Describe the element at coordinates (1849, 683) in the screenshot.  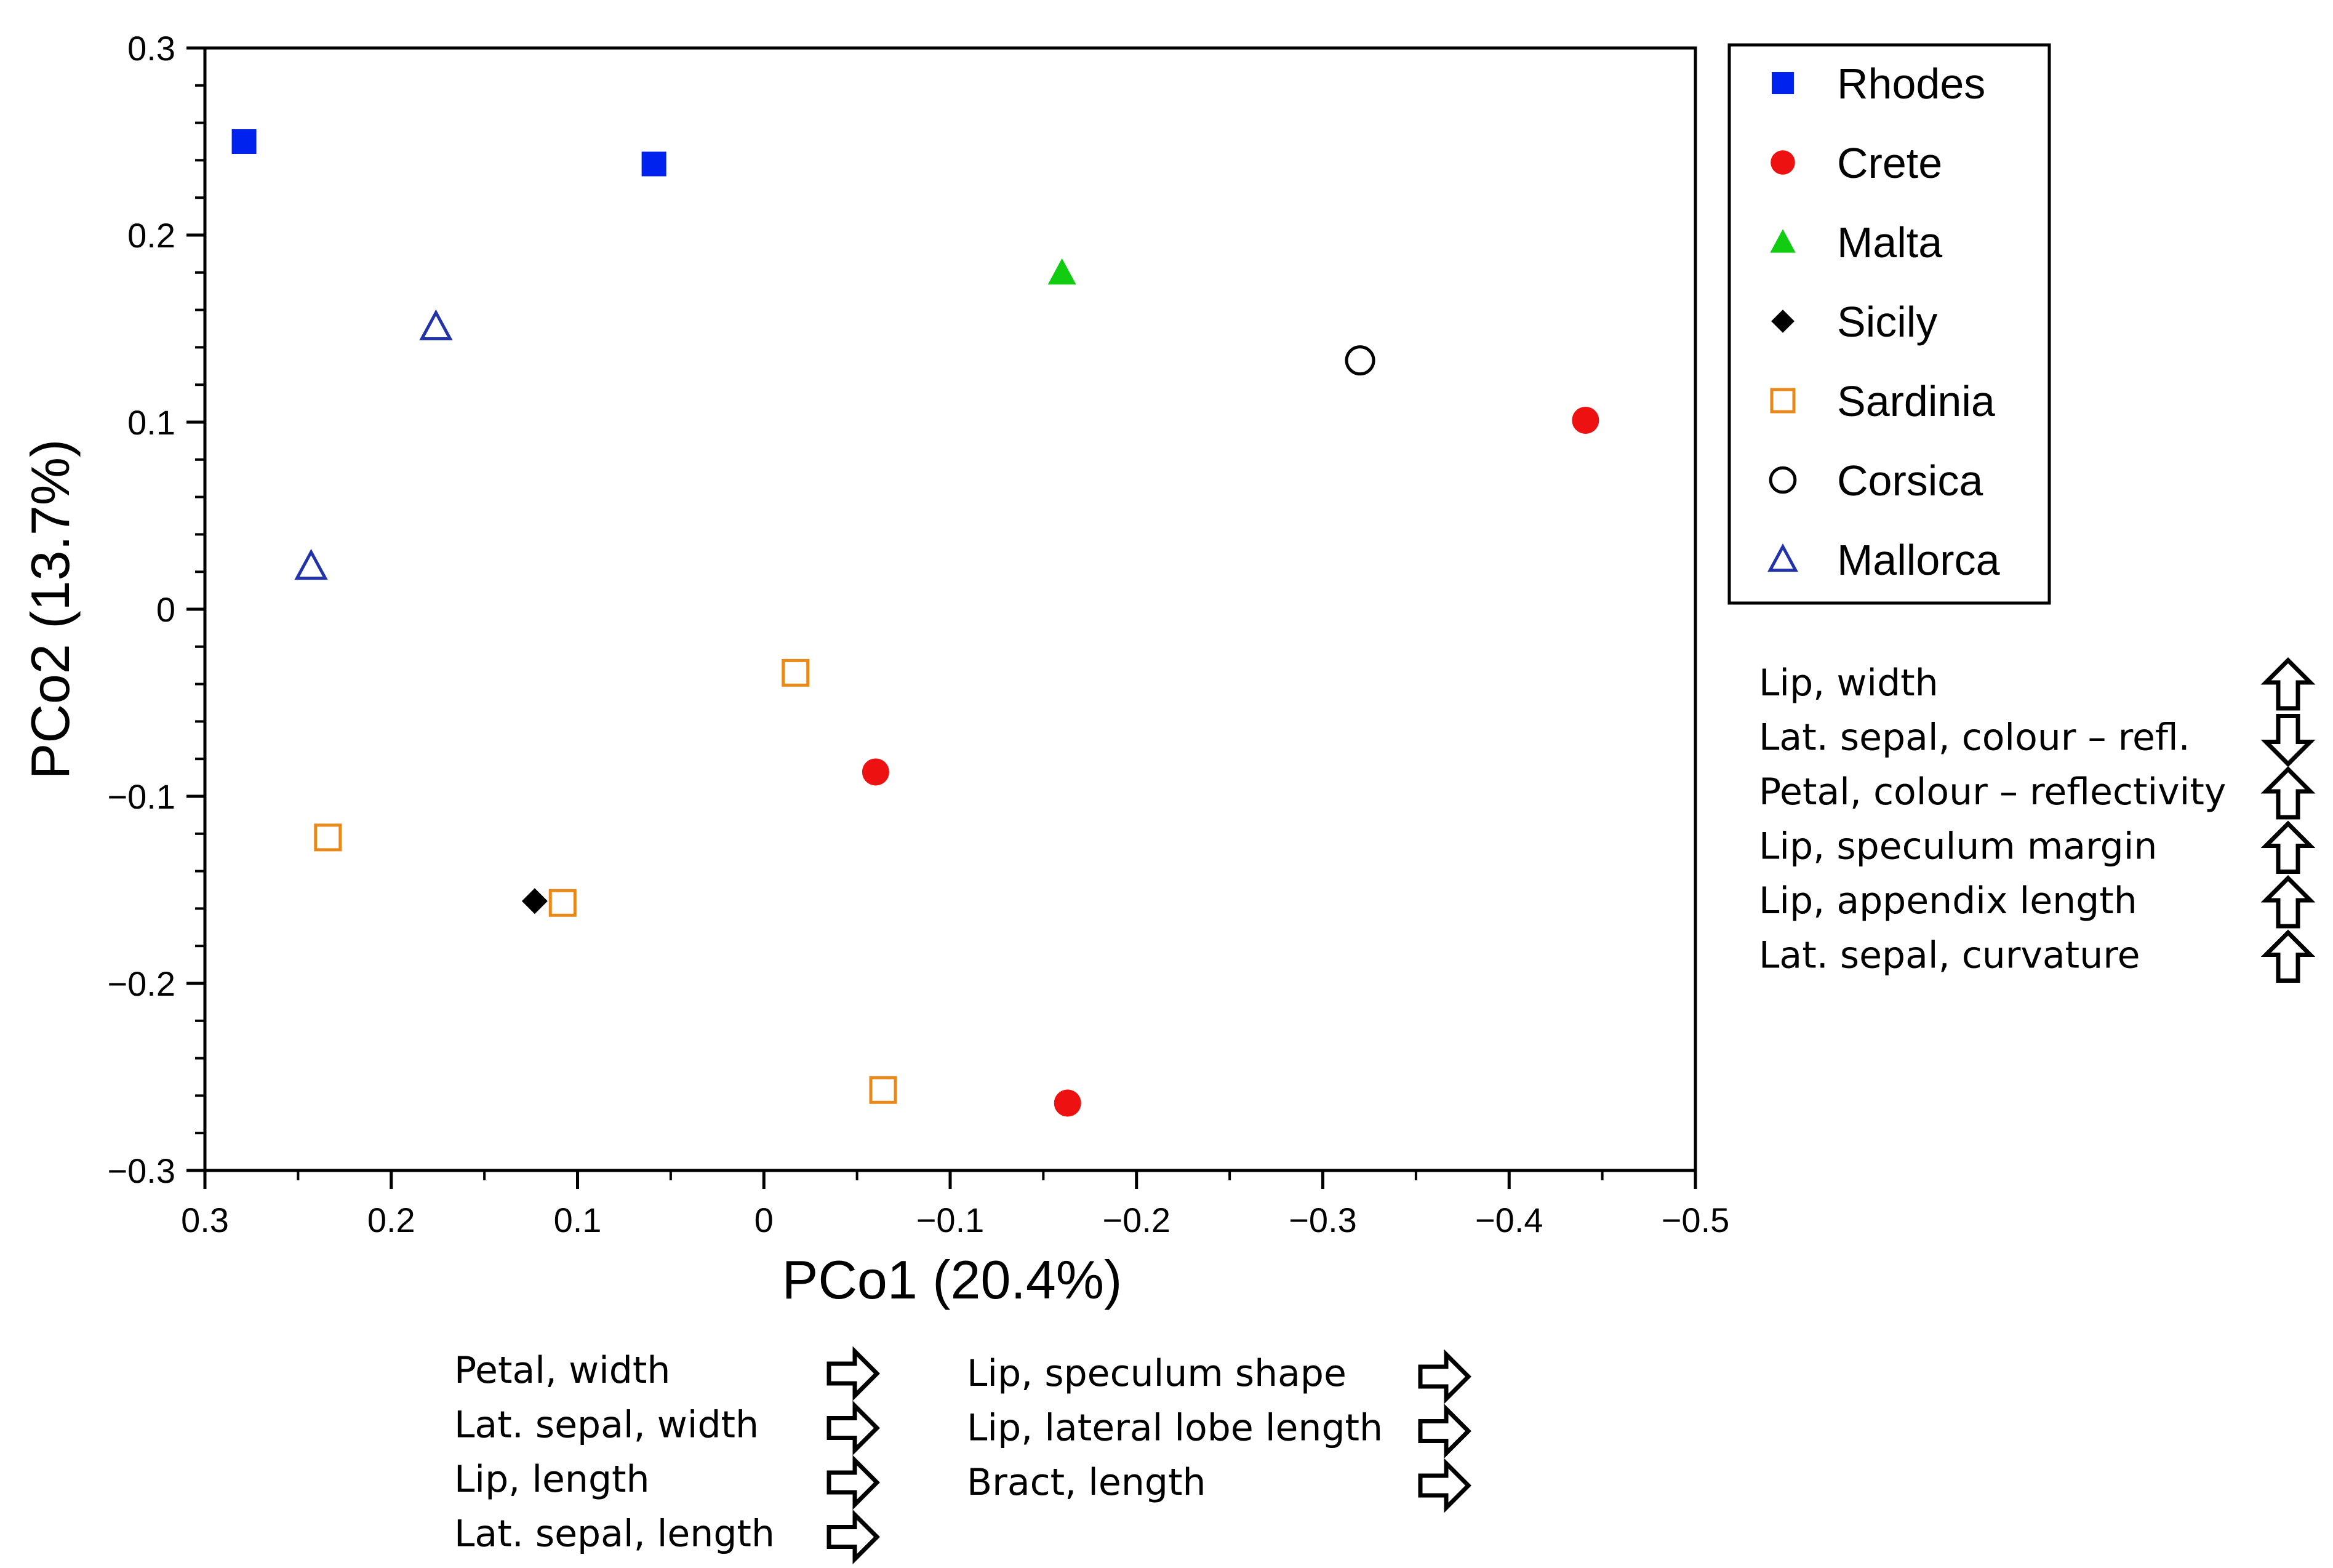
I see `pco2-vector-label: Lip, width` at that location.